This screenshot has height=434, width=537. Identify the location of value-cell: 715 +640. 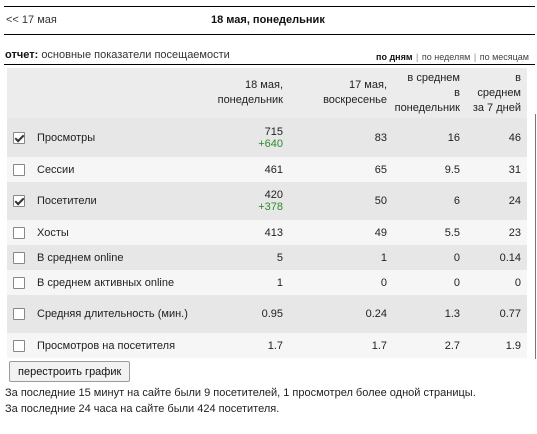
(270, 137).